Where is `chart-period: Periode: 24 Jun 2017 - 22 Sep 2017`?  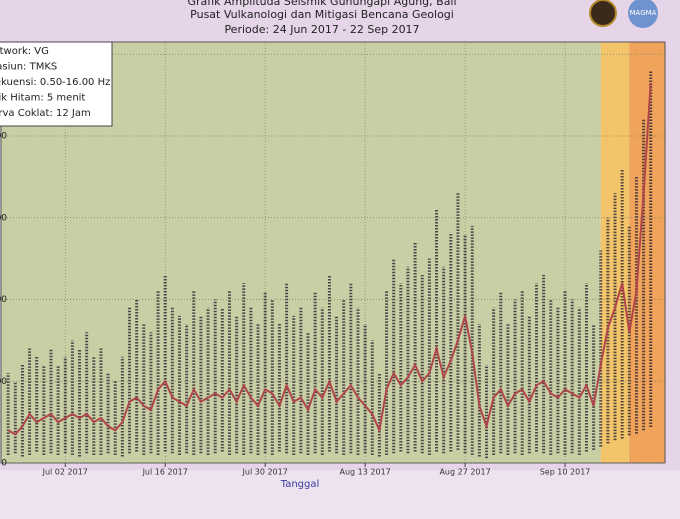 chart-period: Periode: 24 Jun 2017 - 22 Sep 2017 is located at coordinates (321, 29).